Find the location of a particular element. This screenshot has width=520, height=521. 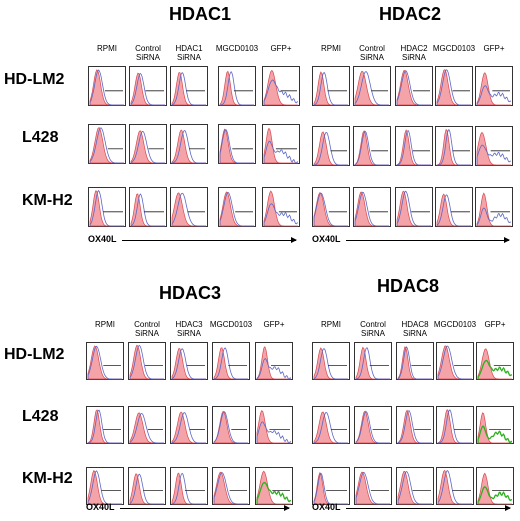

panel-title: HDAC1 is located at coordinates (199, 14).